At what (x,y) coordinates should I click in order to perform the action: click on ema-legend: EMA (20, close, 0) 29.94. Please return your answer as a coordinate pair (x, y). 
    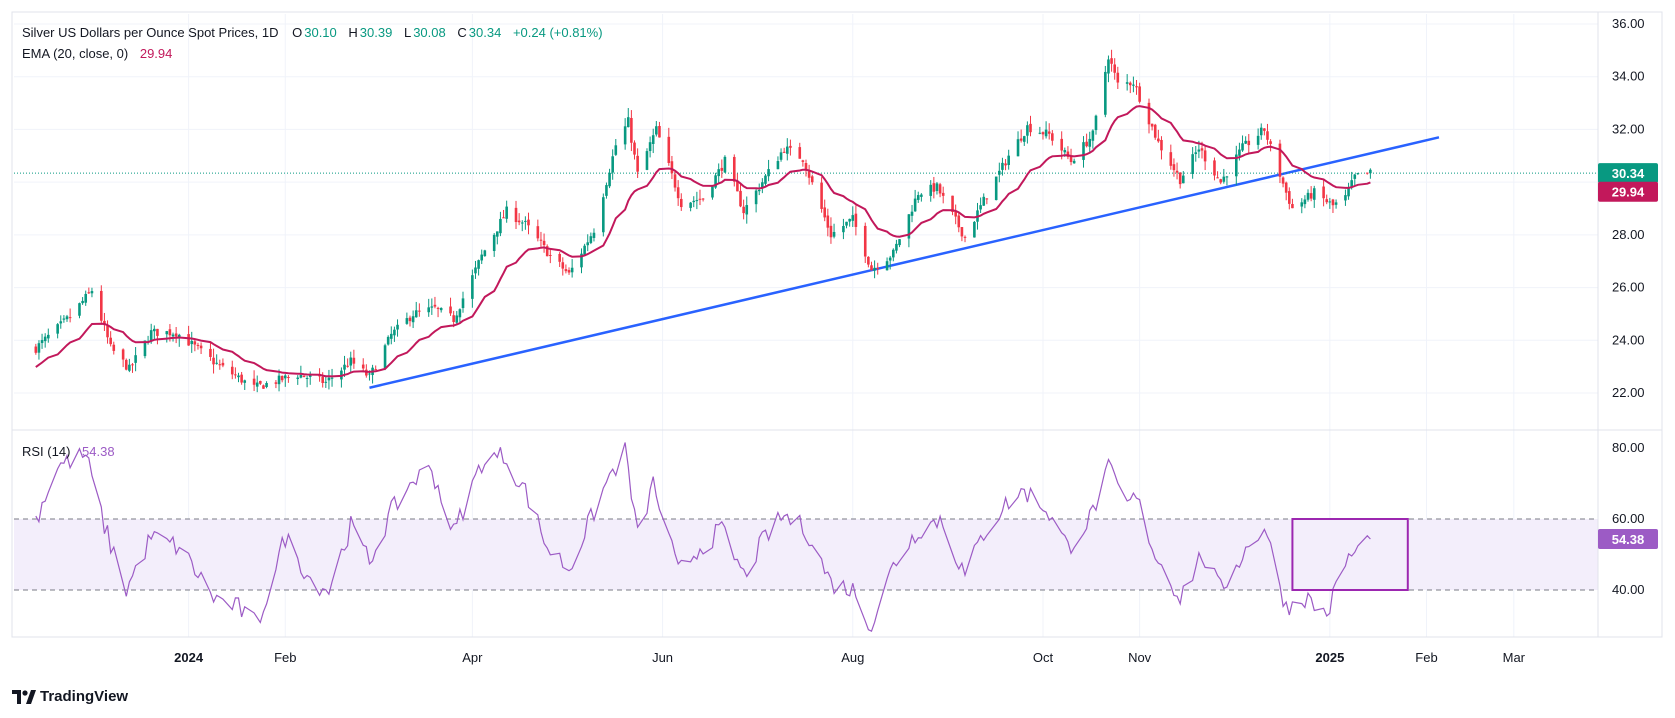
    Looking at the image, I should click on (98, 53).